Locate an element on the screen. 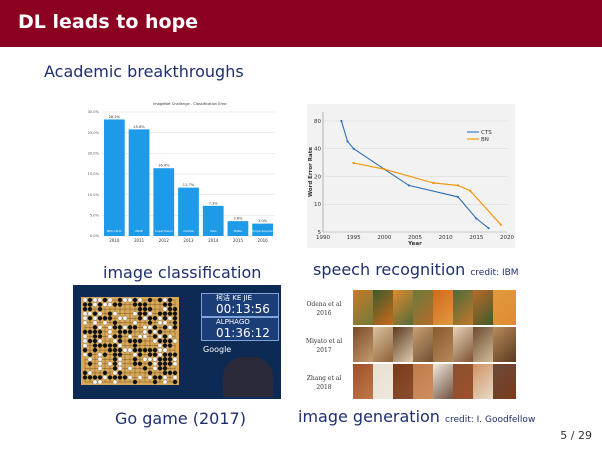 The image size is (602, 450). bar-value-label: 7.3% is located at coordinates (214, 203).